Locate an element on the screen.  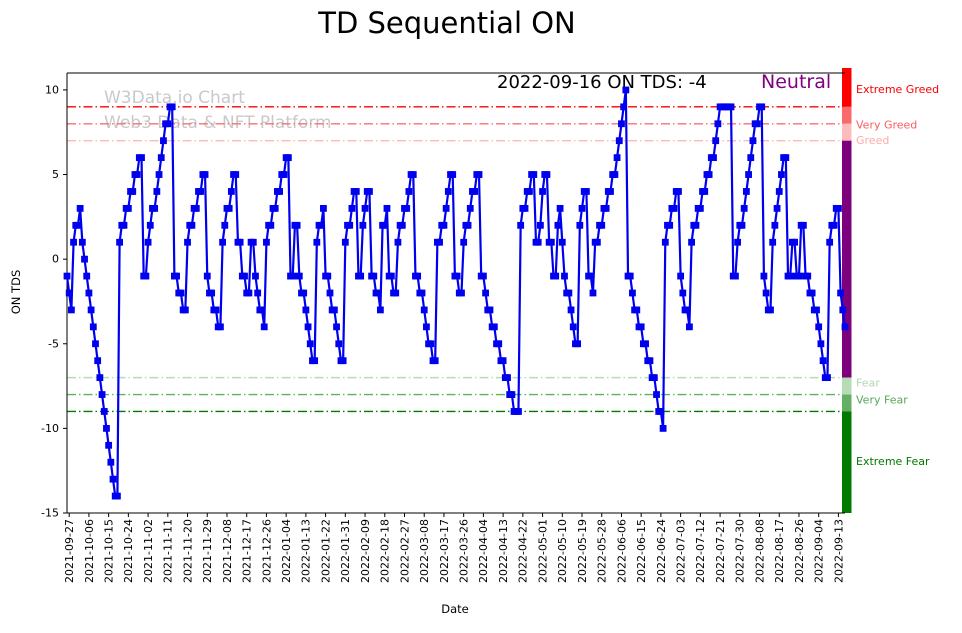
x-tick-label: 2022-01-22 is located at coordinates (325, 551).